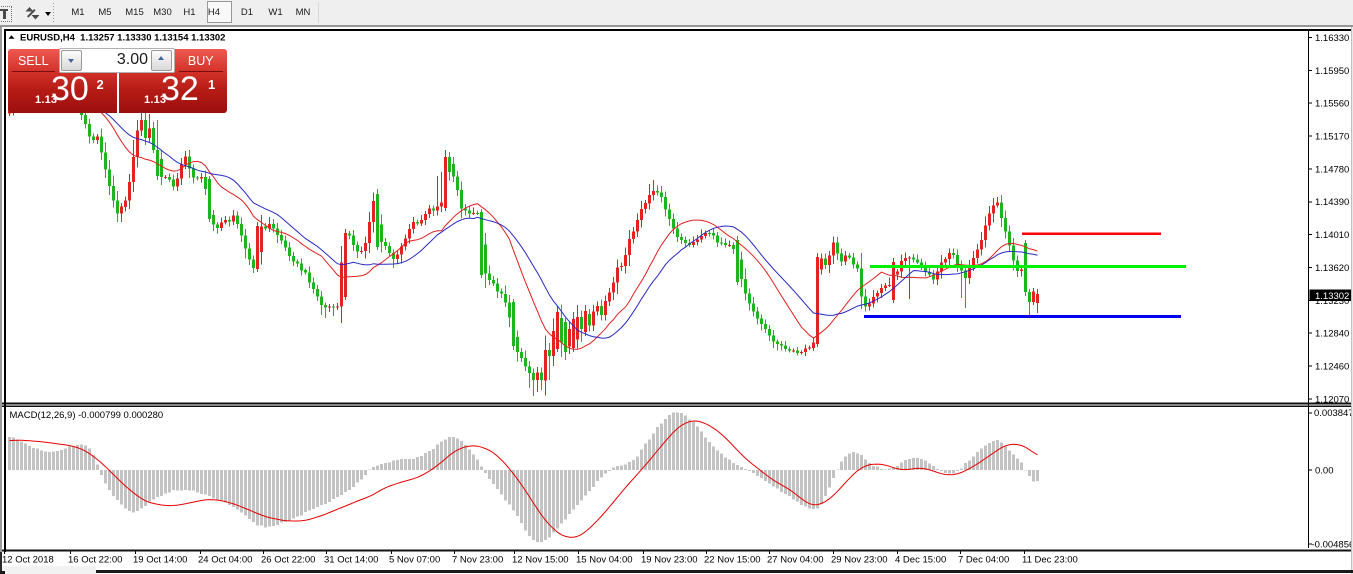 Image resolution: width=1353 pixels, height=574 pixels. Describe the element at coordinates (669, 560) in the screenshot. I see `svg-text: 19 Nov 23:00` at that location.